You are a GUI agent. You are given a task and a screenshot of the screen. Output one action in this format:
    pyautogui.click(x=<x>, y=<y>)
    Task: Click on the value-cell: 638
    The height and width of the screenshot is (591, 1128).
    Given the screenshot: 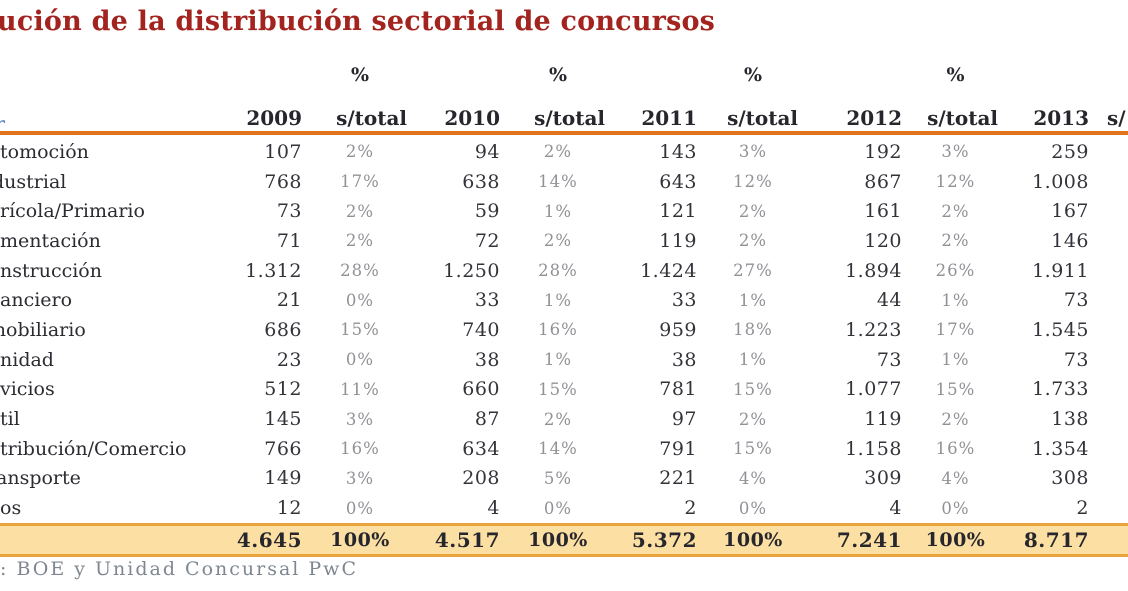 What is the action you would take?
    pyautogui.click(x=481, y=181)
    